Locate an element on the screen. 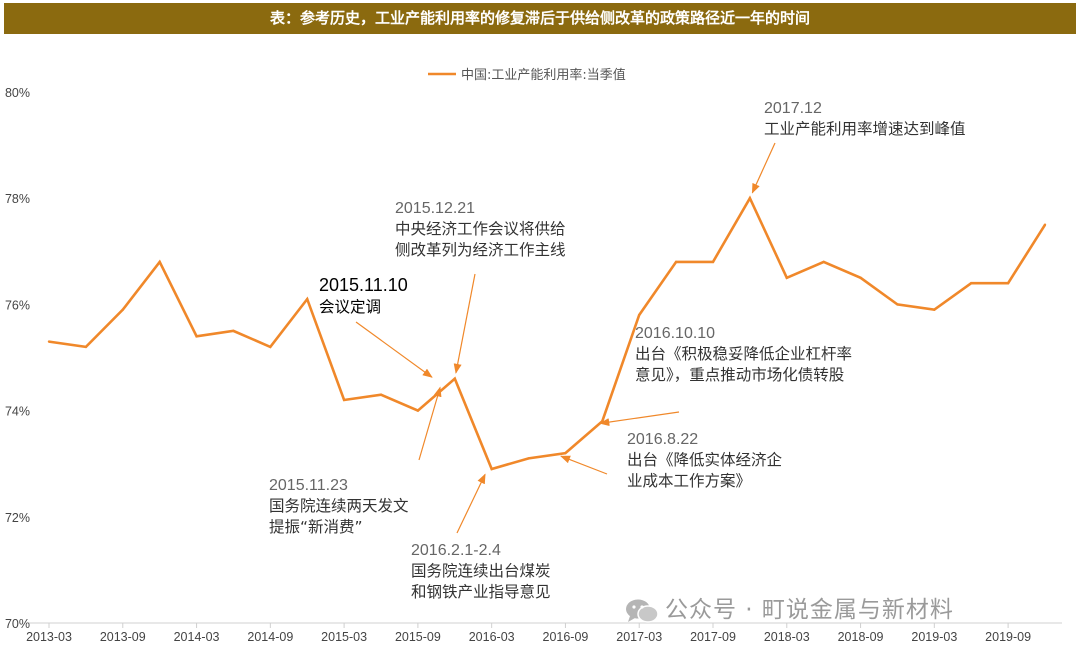 Image resolution: width=1080 pixels, height=651 pixels. x-tick-label: 2018-09 is located at coordinates (861, 637).